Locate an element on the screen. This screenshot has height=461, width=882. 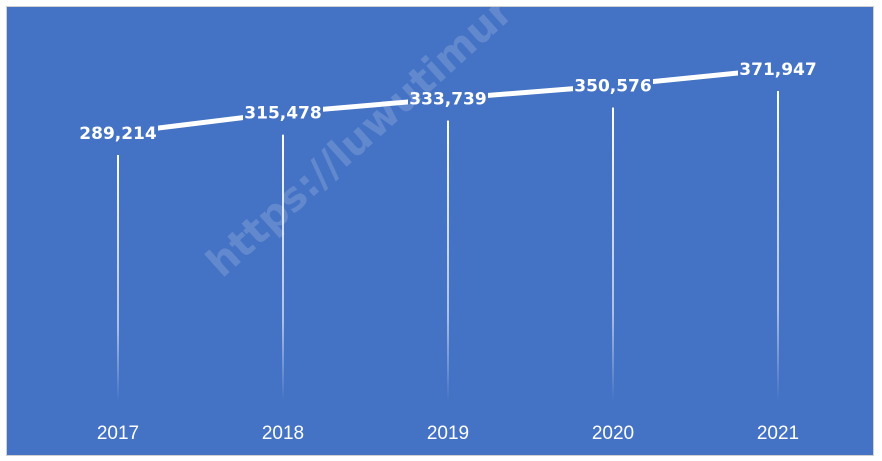
drop-line-2021 is located at coordinates (778, 246).